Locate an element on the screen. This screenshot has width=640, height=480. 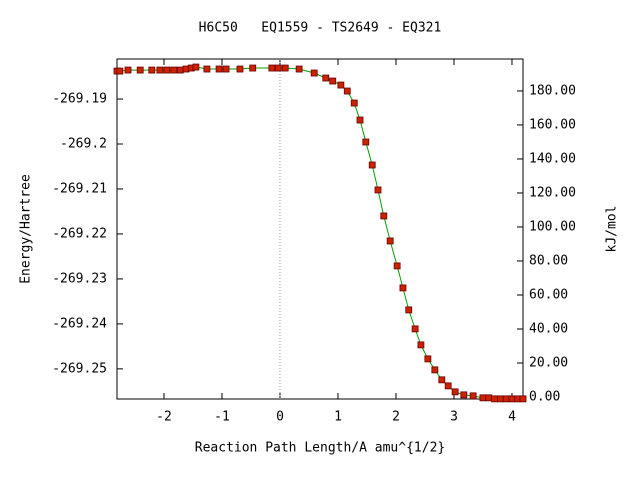
y2-tick-label: 40.00 is located at coordinates (548, 328).